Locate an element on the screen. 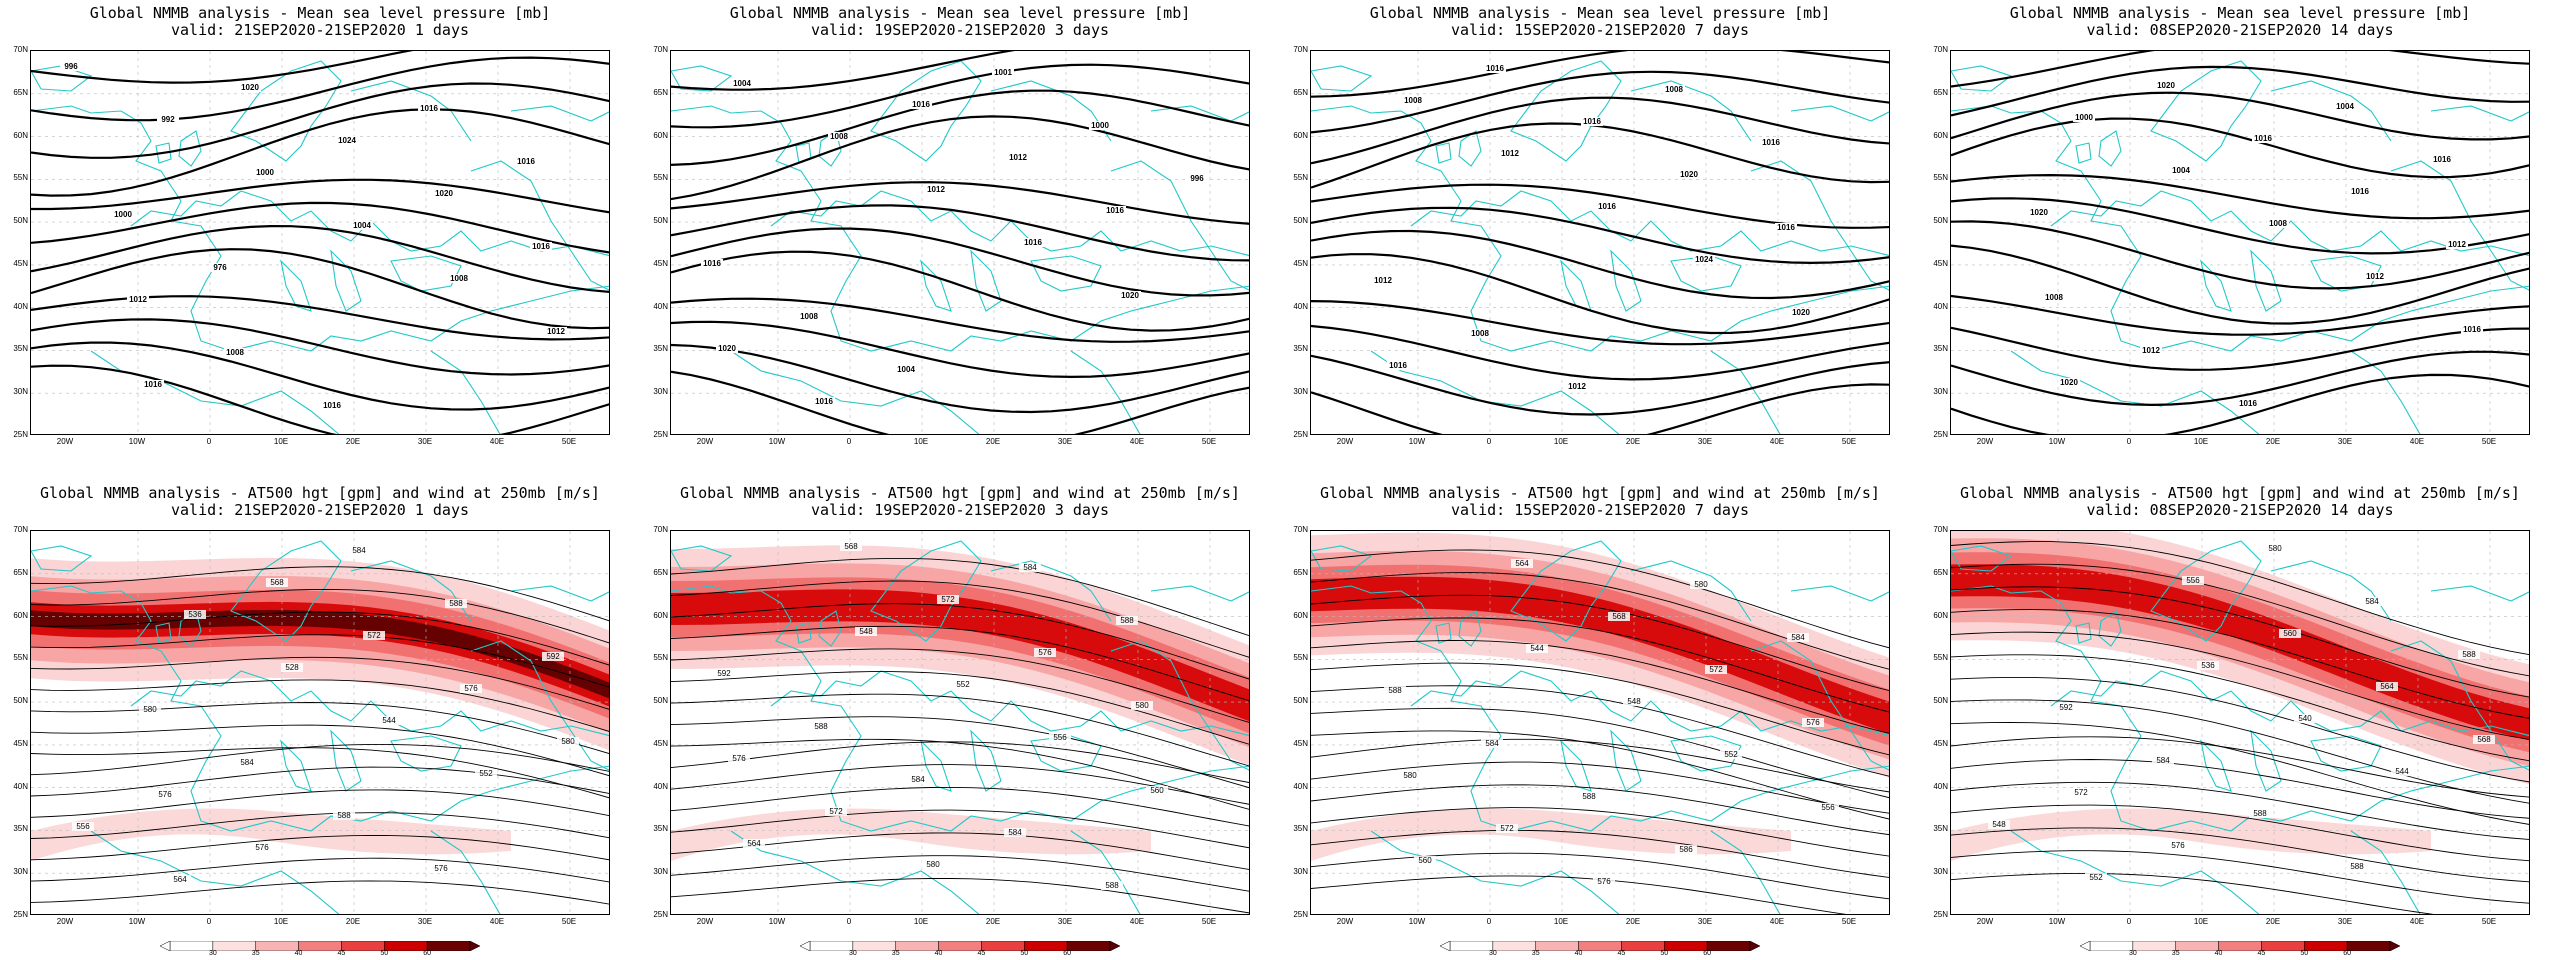  contour-label: 592 is located at coordinates (2066, 707).